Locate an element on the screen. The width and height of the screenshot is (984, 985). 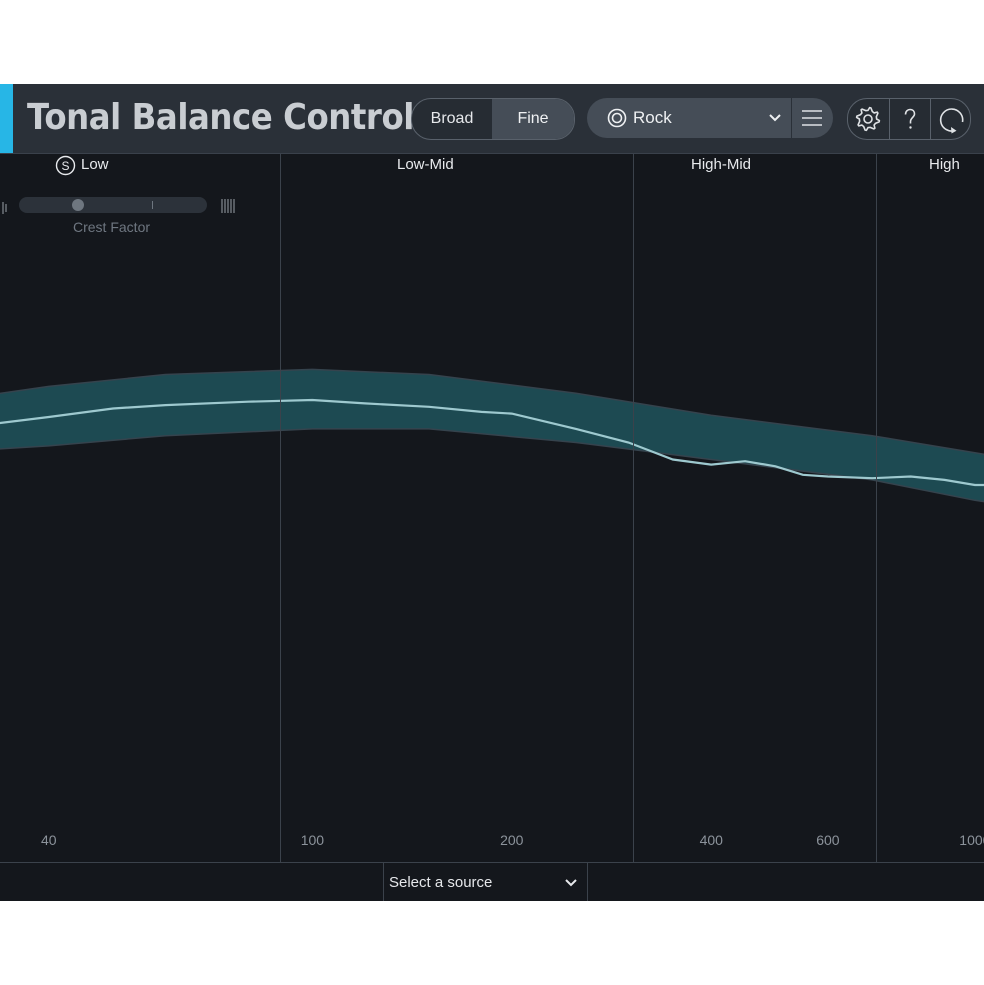
gear-icon is located at coordinates (868, 119).